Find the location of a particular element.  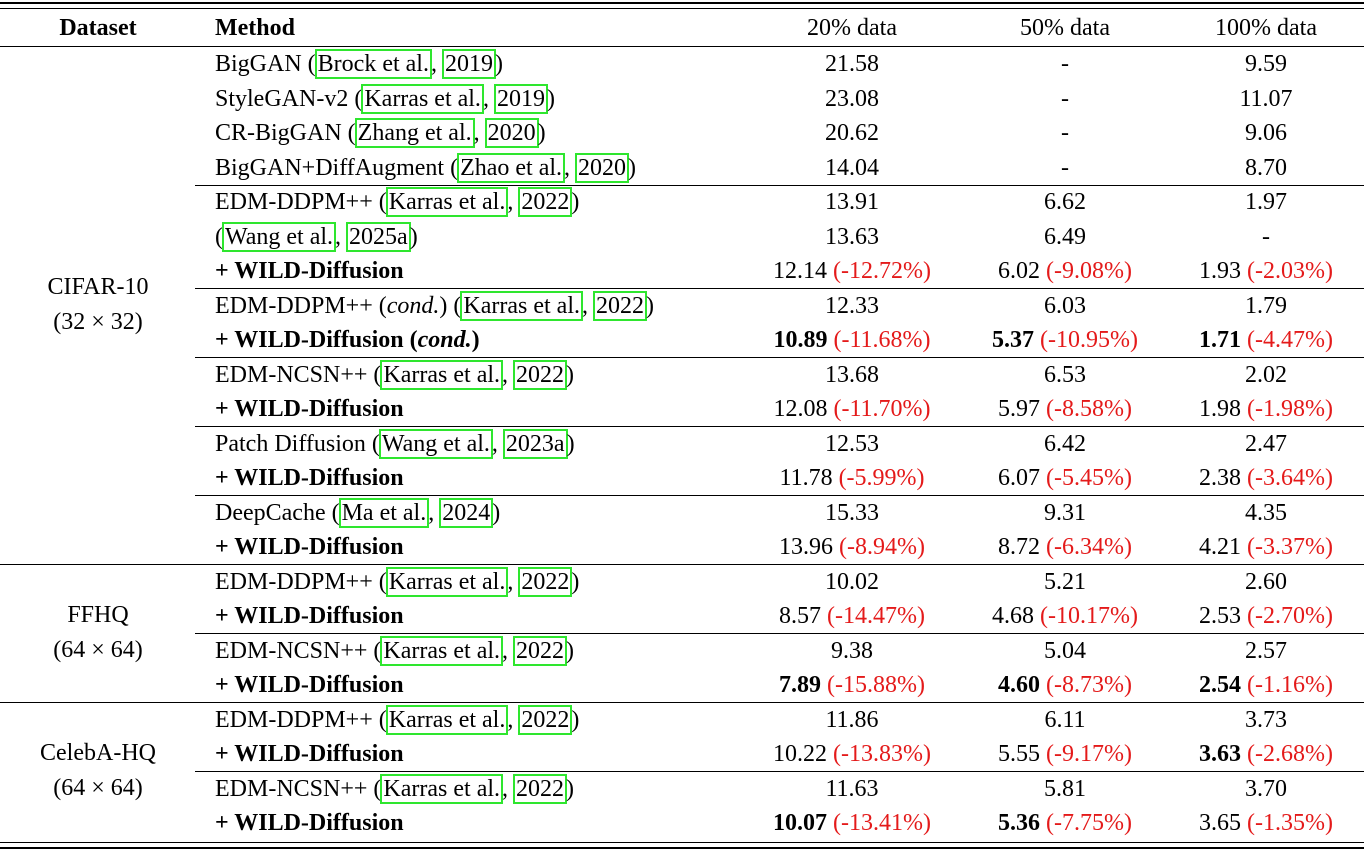

score-cell: 2.60 is located at coordinates (1255, 582).